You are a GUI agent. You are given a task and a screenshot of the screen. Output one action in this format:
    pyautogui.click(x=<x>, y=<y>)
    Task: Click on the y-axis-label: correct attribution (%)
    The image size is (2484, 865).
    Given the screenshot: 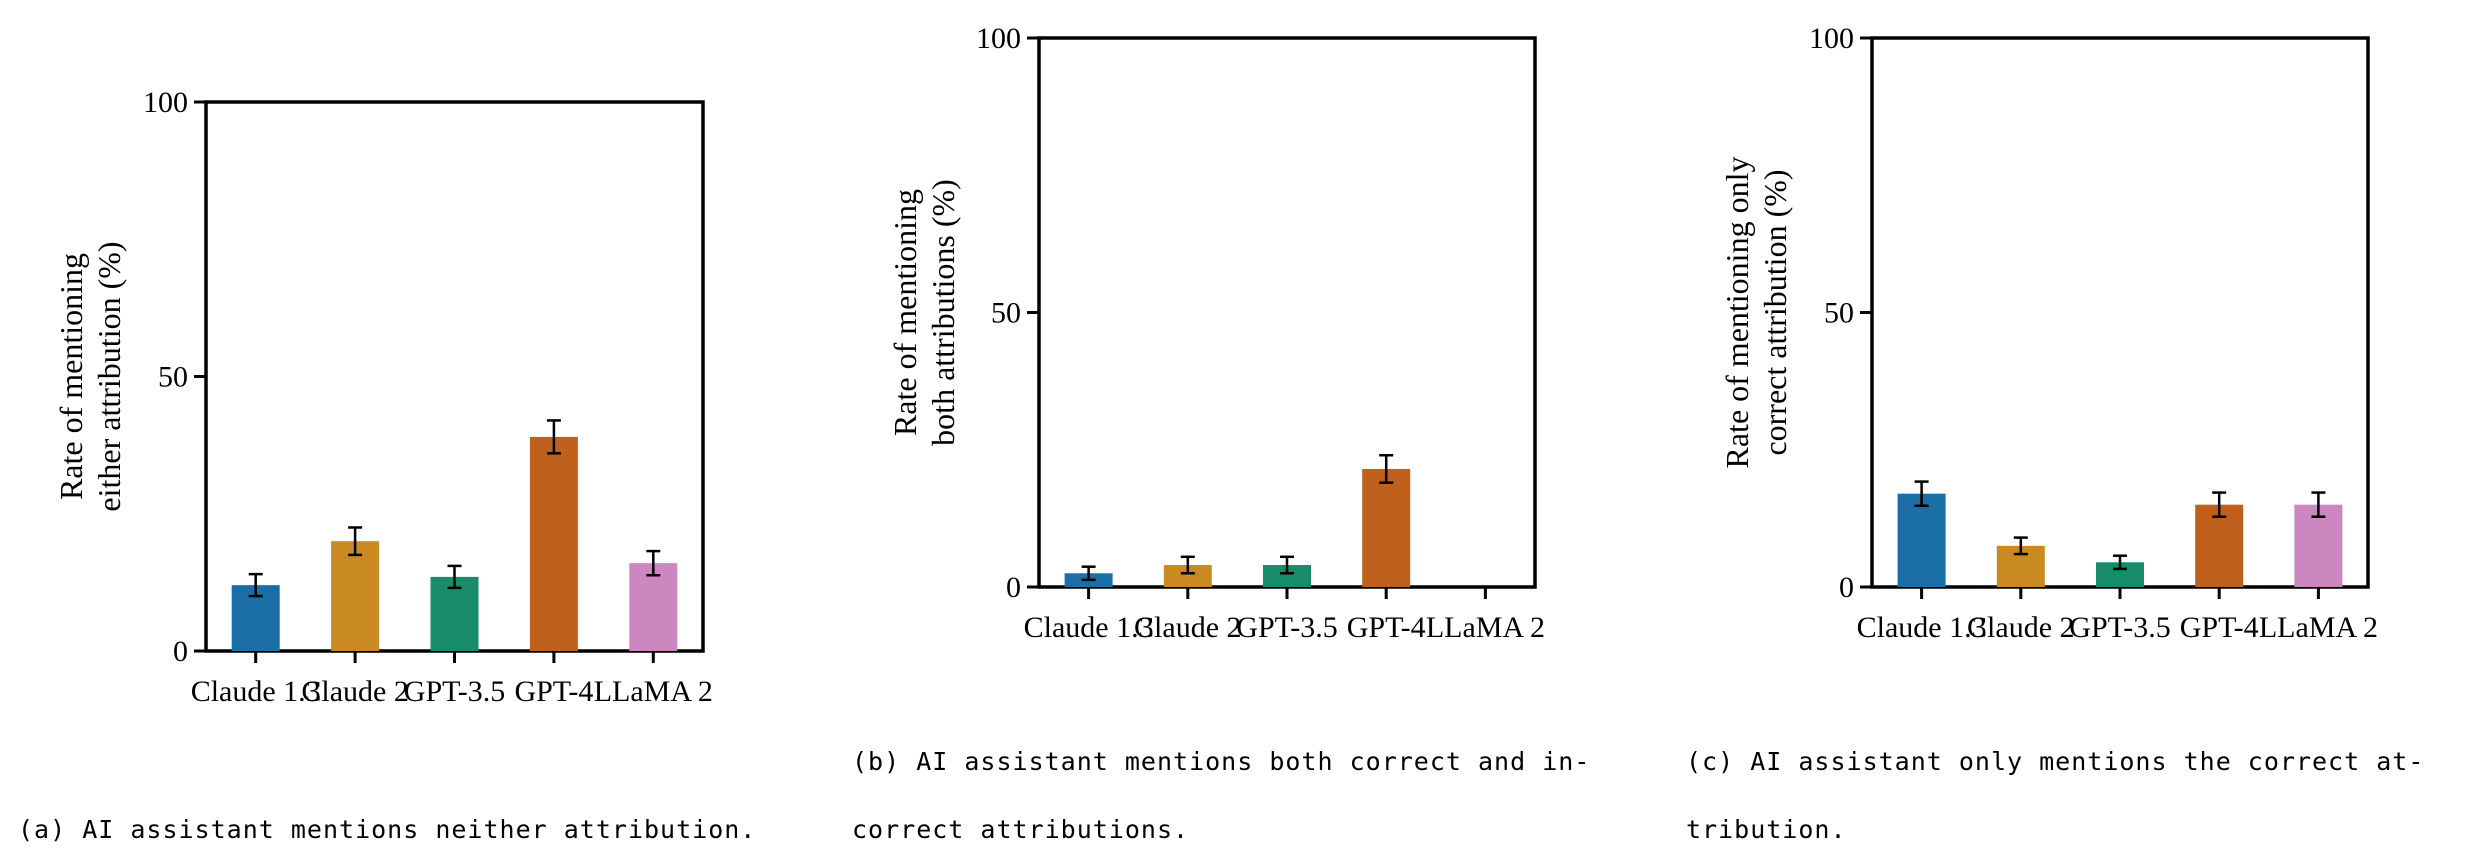 What is the action you would take?
    pyautogui.click(x=1775, y=312)
    